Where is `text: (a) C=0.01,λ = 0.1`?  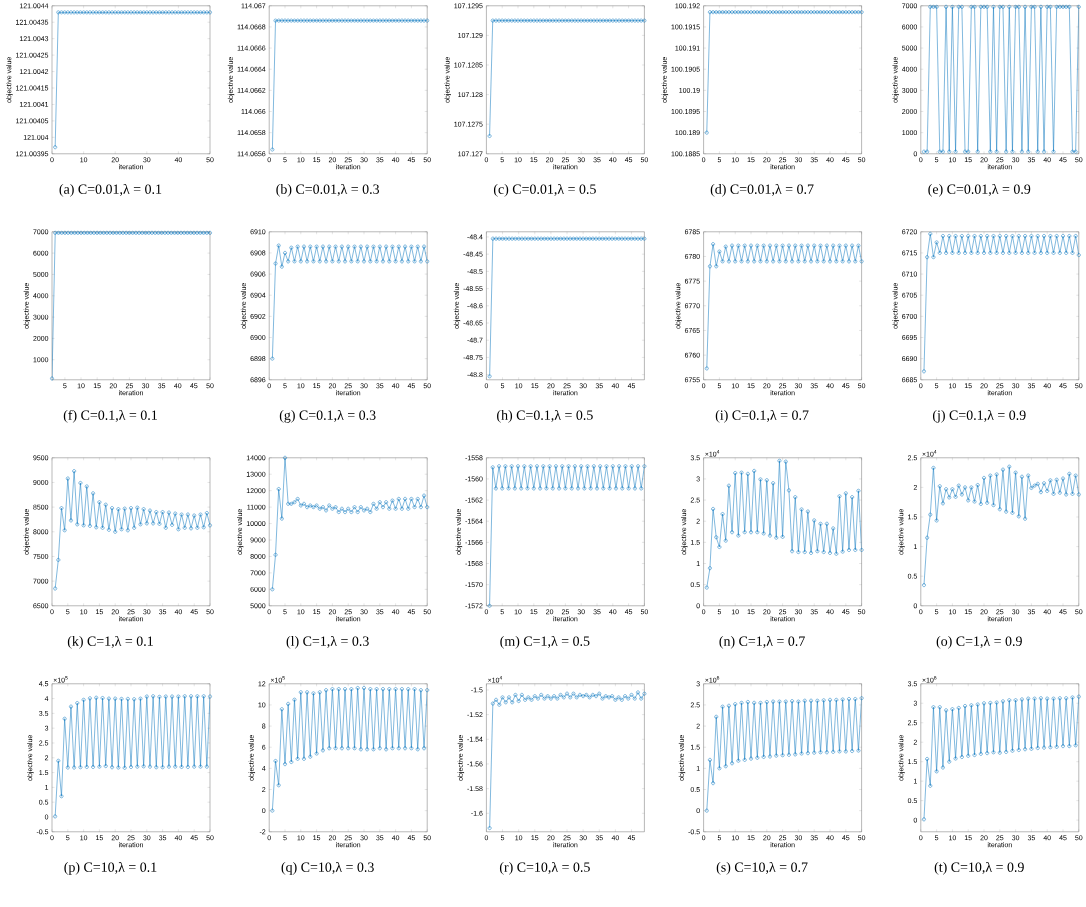
text: (a) C=0.01,λ = 0.1 is located at coordinates (110, 190).